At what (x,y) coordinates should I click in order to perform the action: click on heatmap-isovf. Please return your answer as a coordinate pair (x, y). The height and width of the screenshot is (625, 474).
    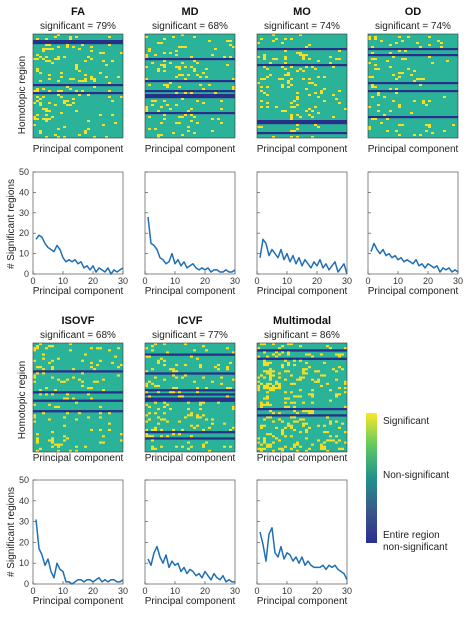
    Looking at the image, I should click on (78, 397).